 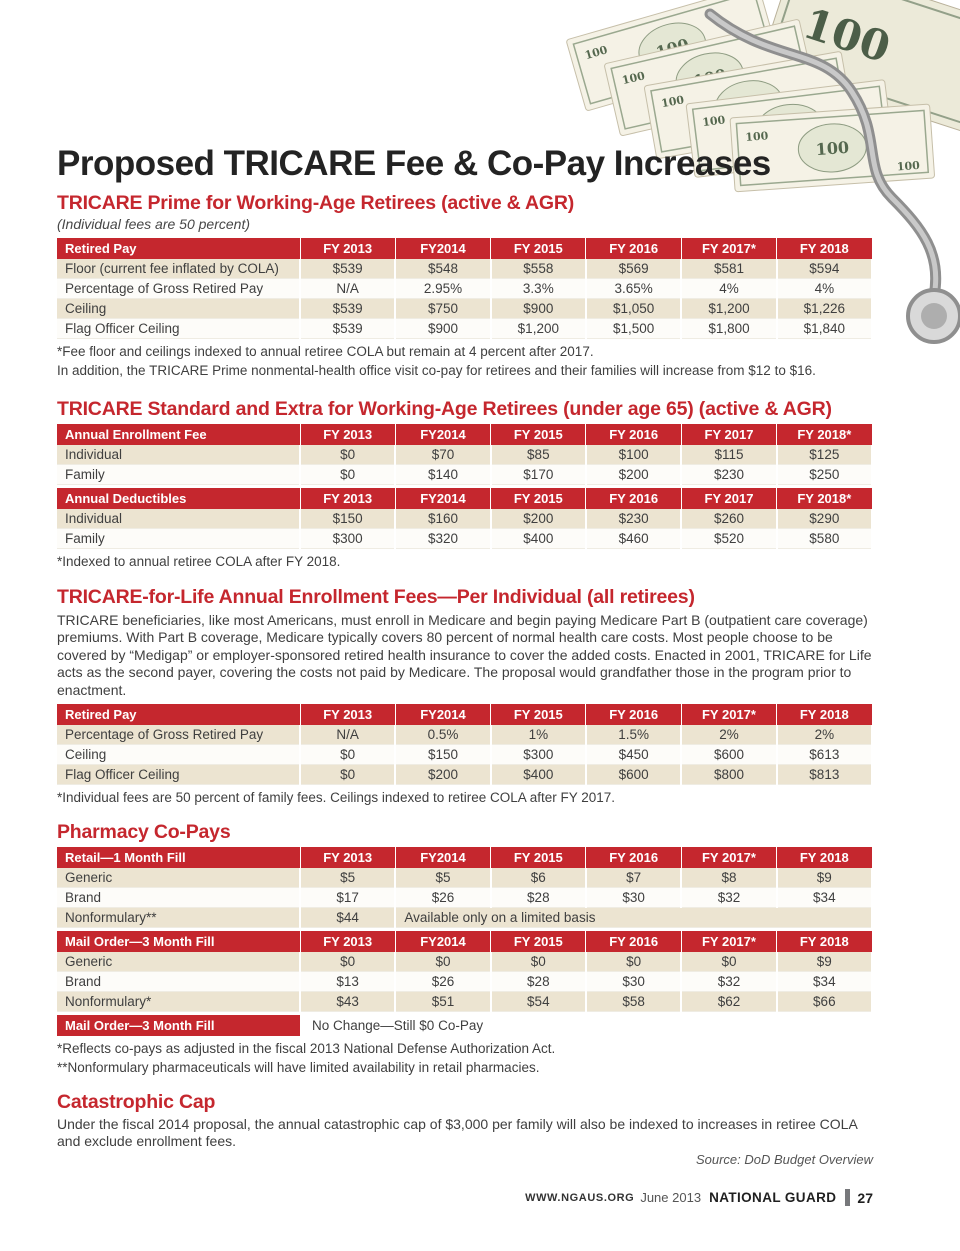 I want to click on value-cell: $594, so click(x=825, y=269).